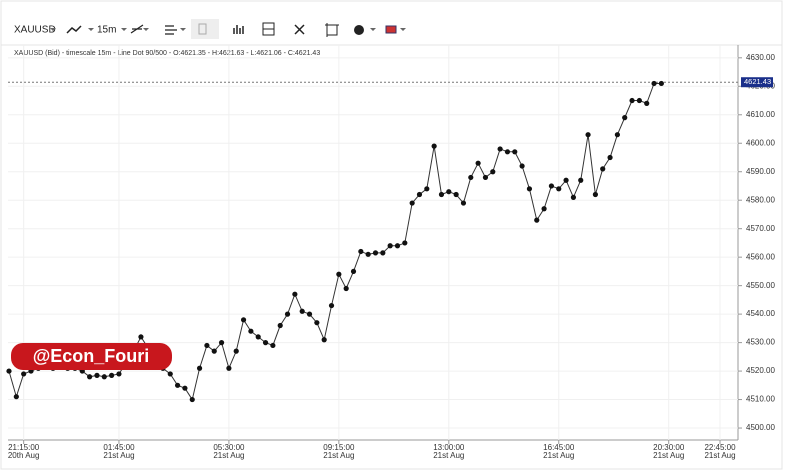 This screenshot has width=800, height=474. I want to click on crop-icon, so click(332, 30).